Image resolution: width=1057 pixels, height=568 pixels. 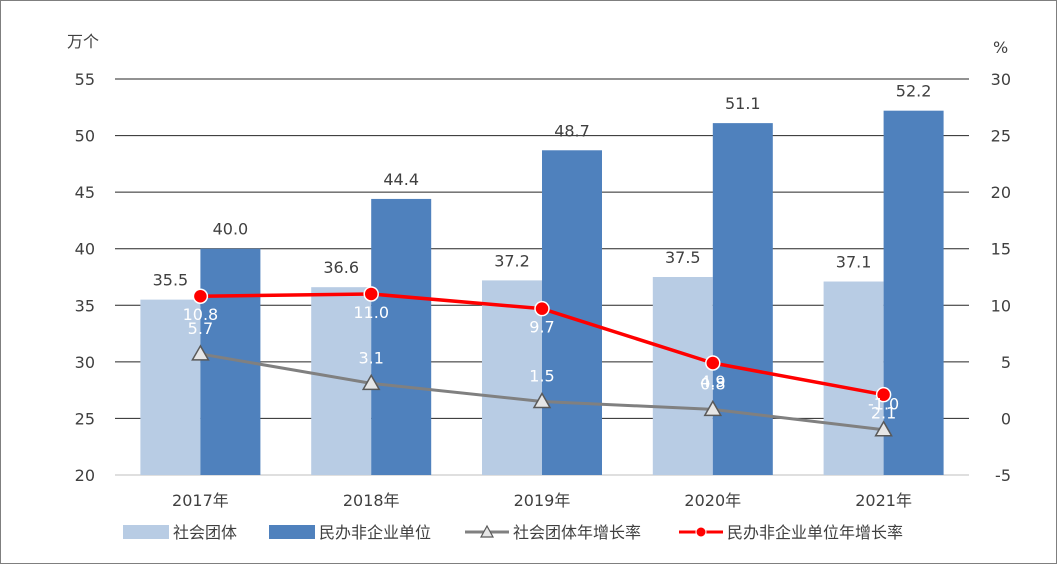 What do you see at coordinates (375, 532) in the screenshot?
I see `legend-label: 民办非企业单位` at bounding box center [375, 532].